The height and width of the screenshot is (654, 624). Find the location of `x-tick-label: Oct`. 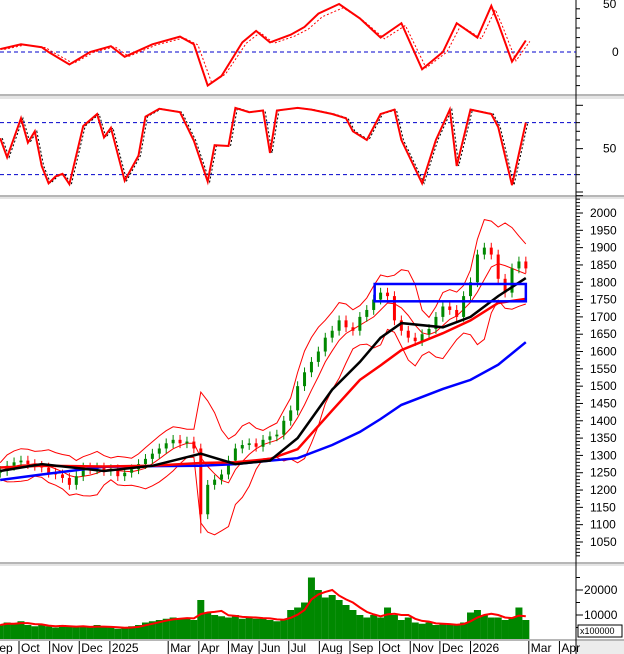

x-tick-label: Oct is located at coordinates (30, 647).